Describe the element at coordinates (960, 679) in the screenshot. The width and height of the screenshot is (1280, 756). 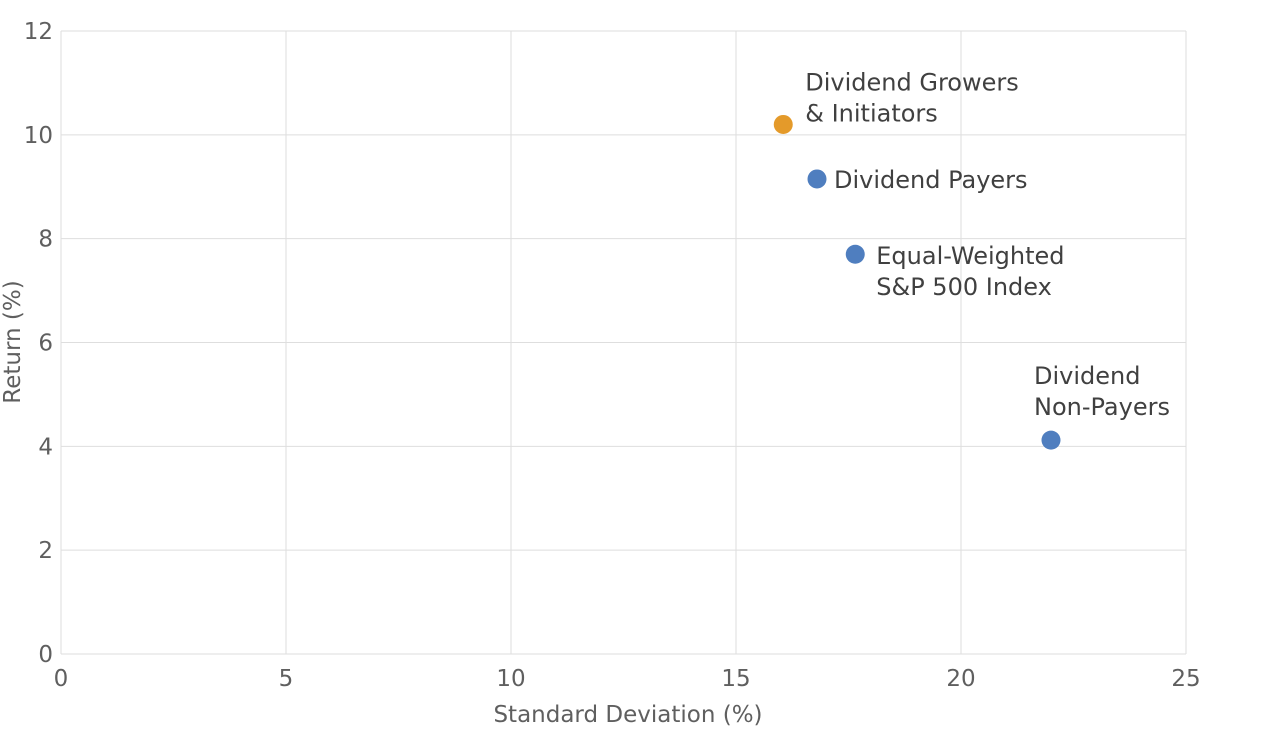
I see `x-tick-label: 20` at that location.